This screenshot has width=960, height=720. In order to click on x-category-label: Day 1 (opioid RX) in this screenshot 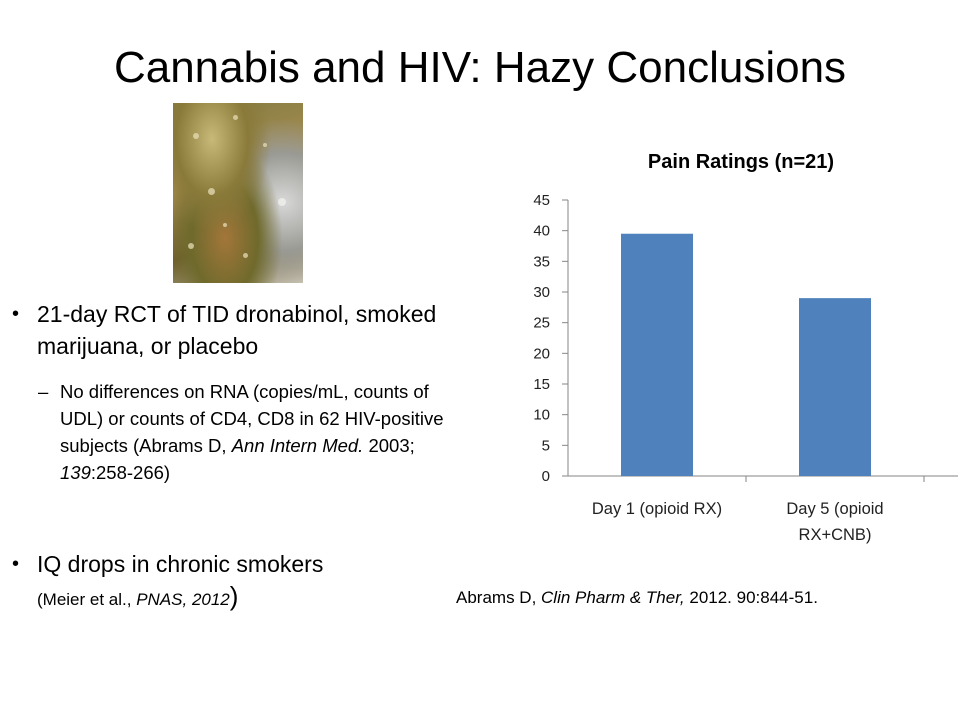, I will do `click(657, 509)`.